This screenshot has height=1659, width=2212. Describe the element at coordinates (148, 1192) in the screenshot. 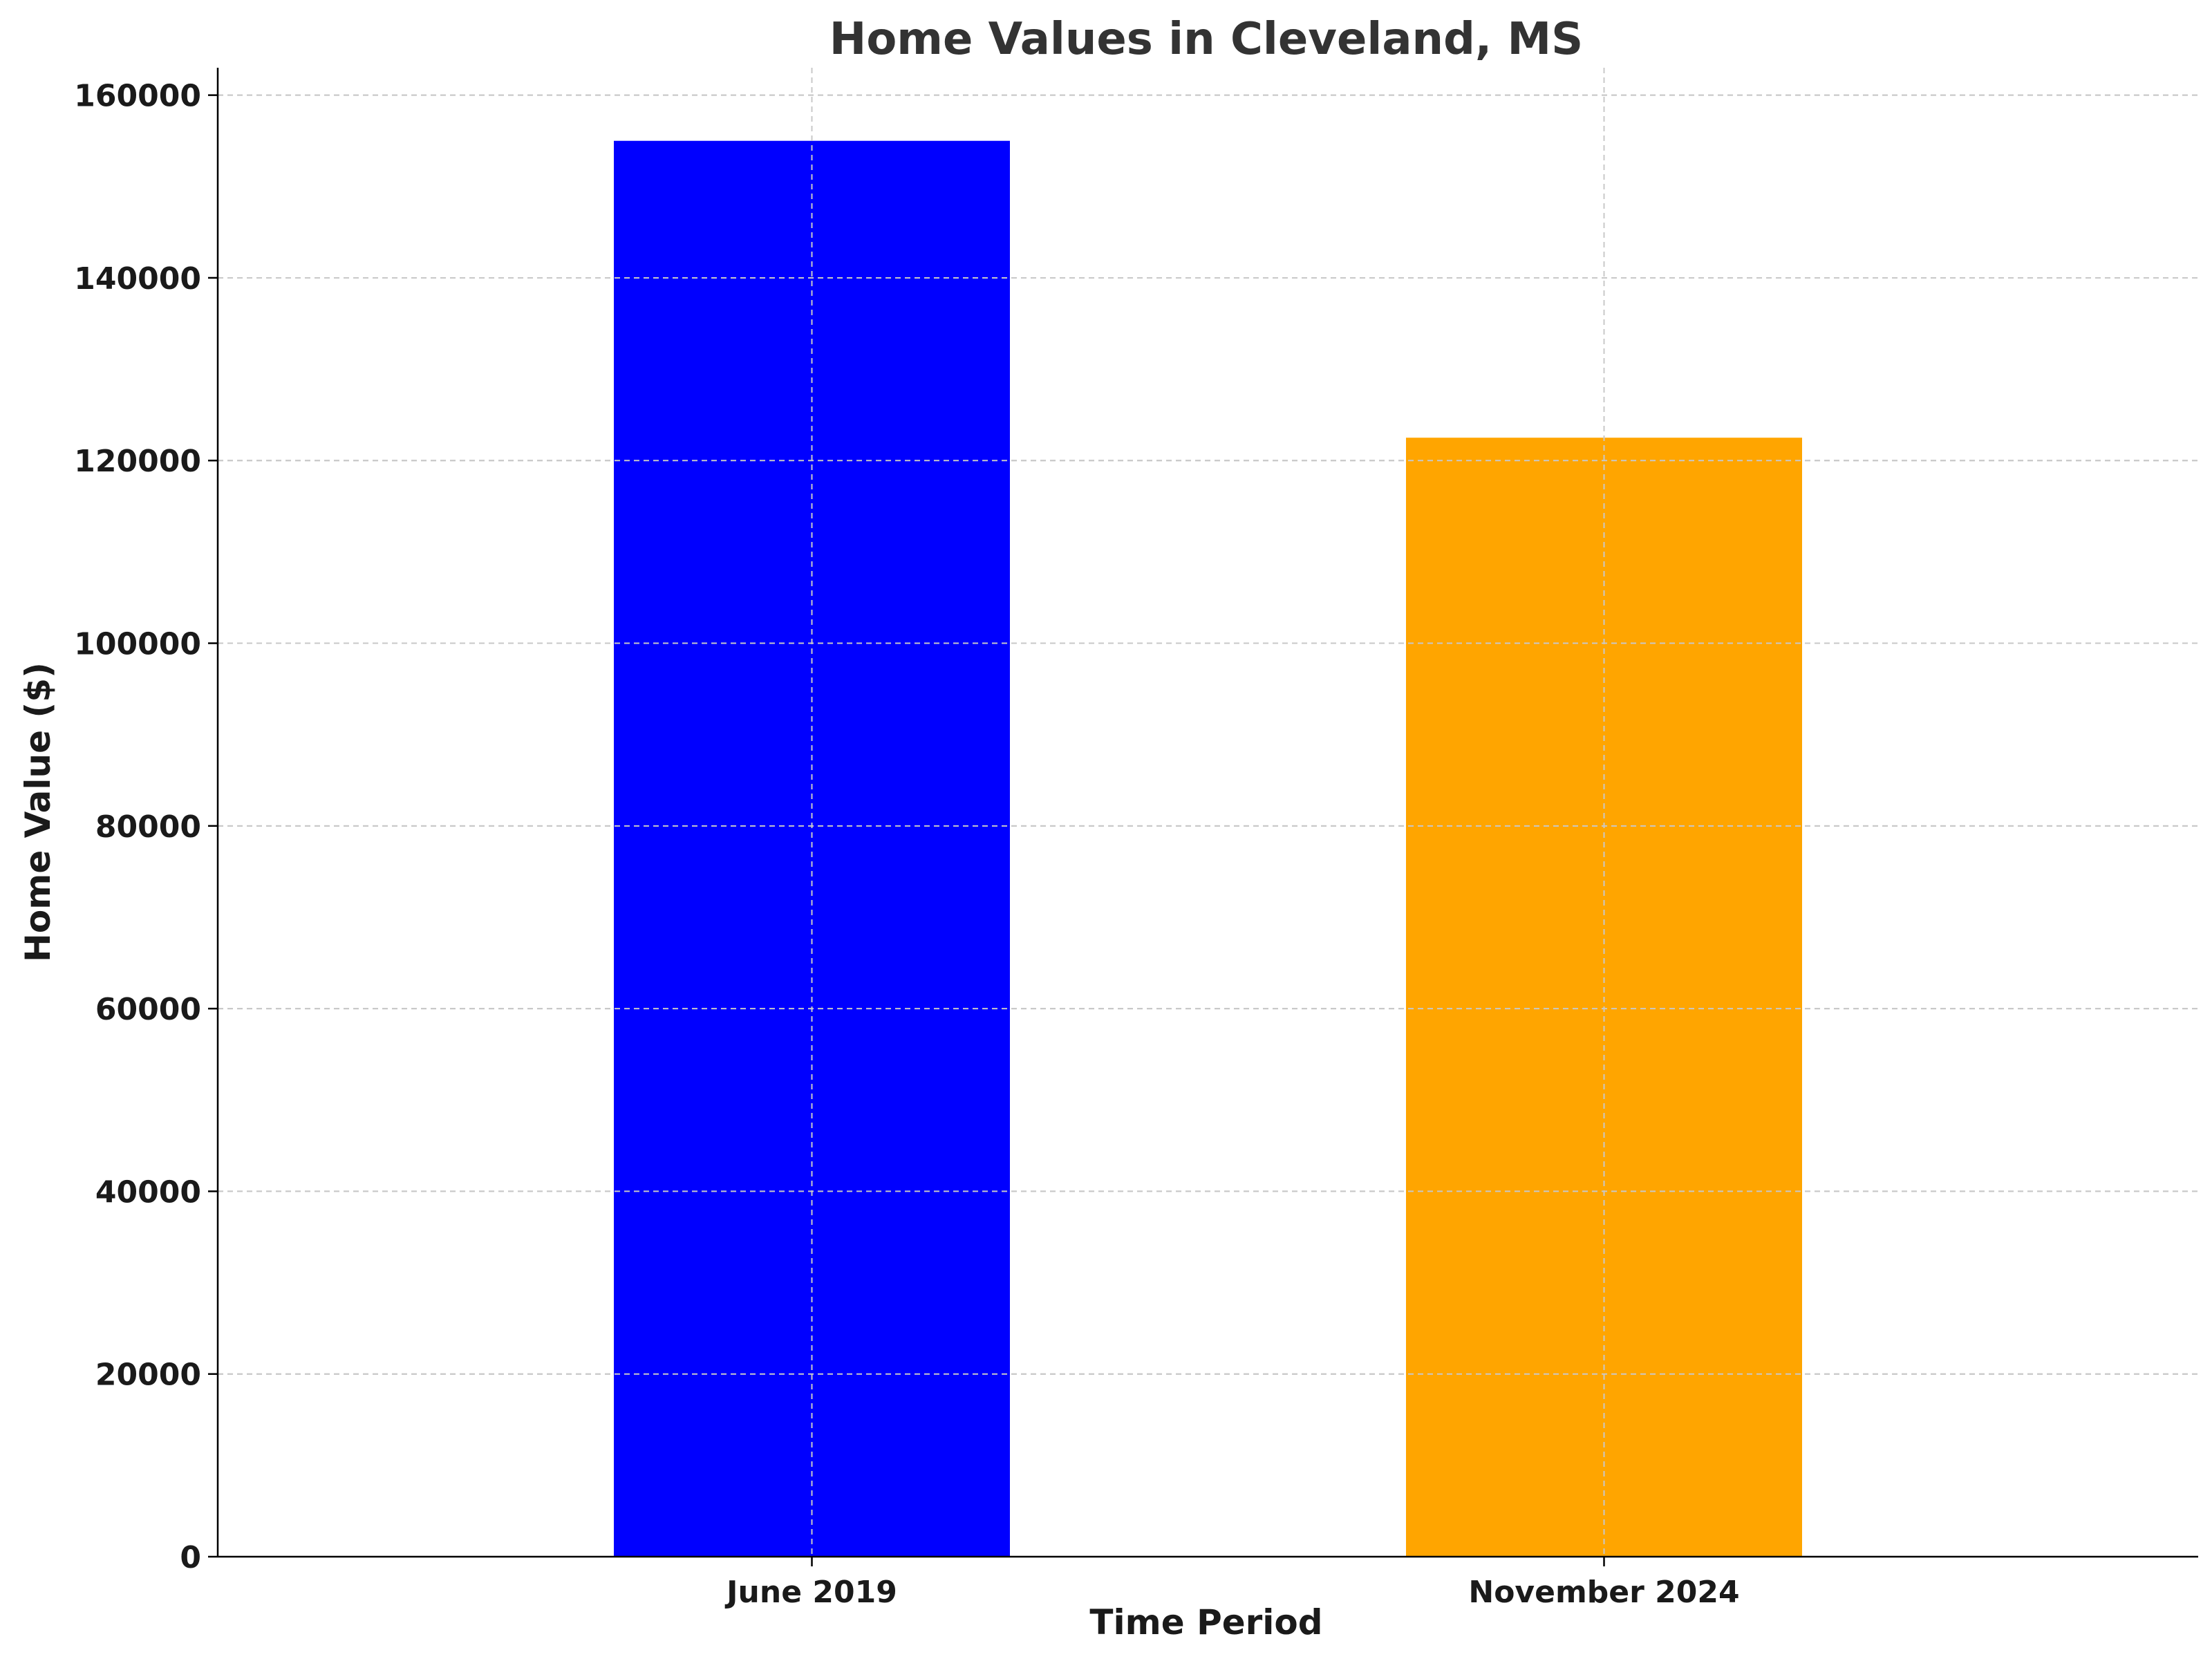

I see `y-tick-label: 40000` at that location.